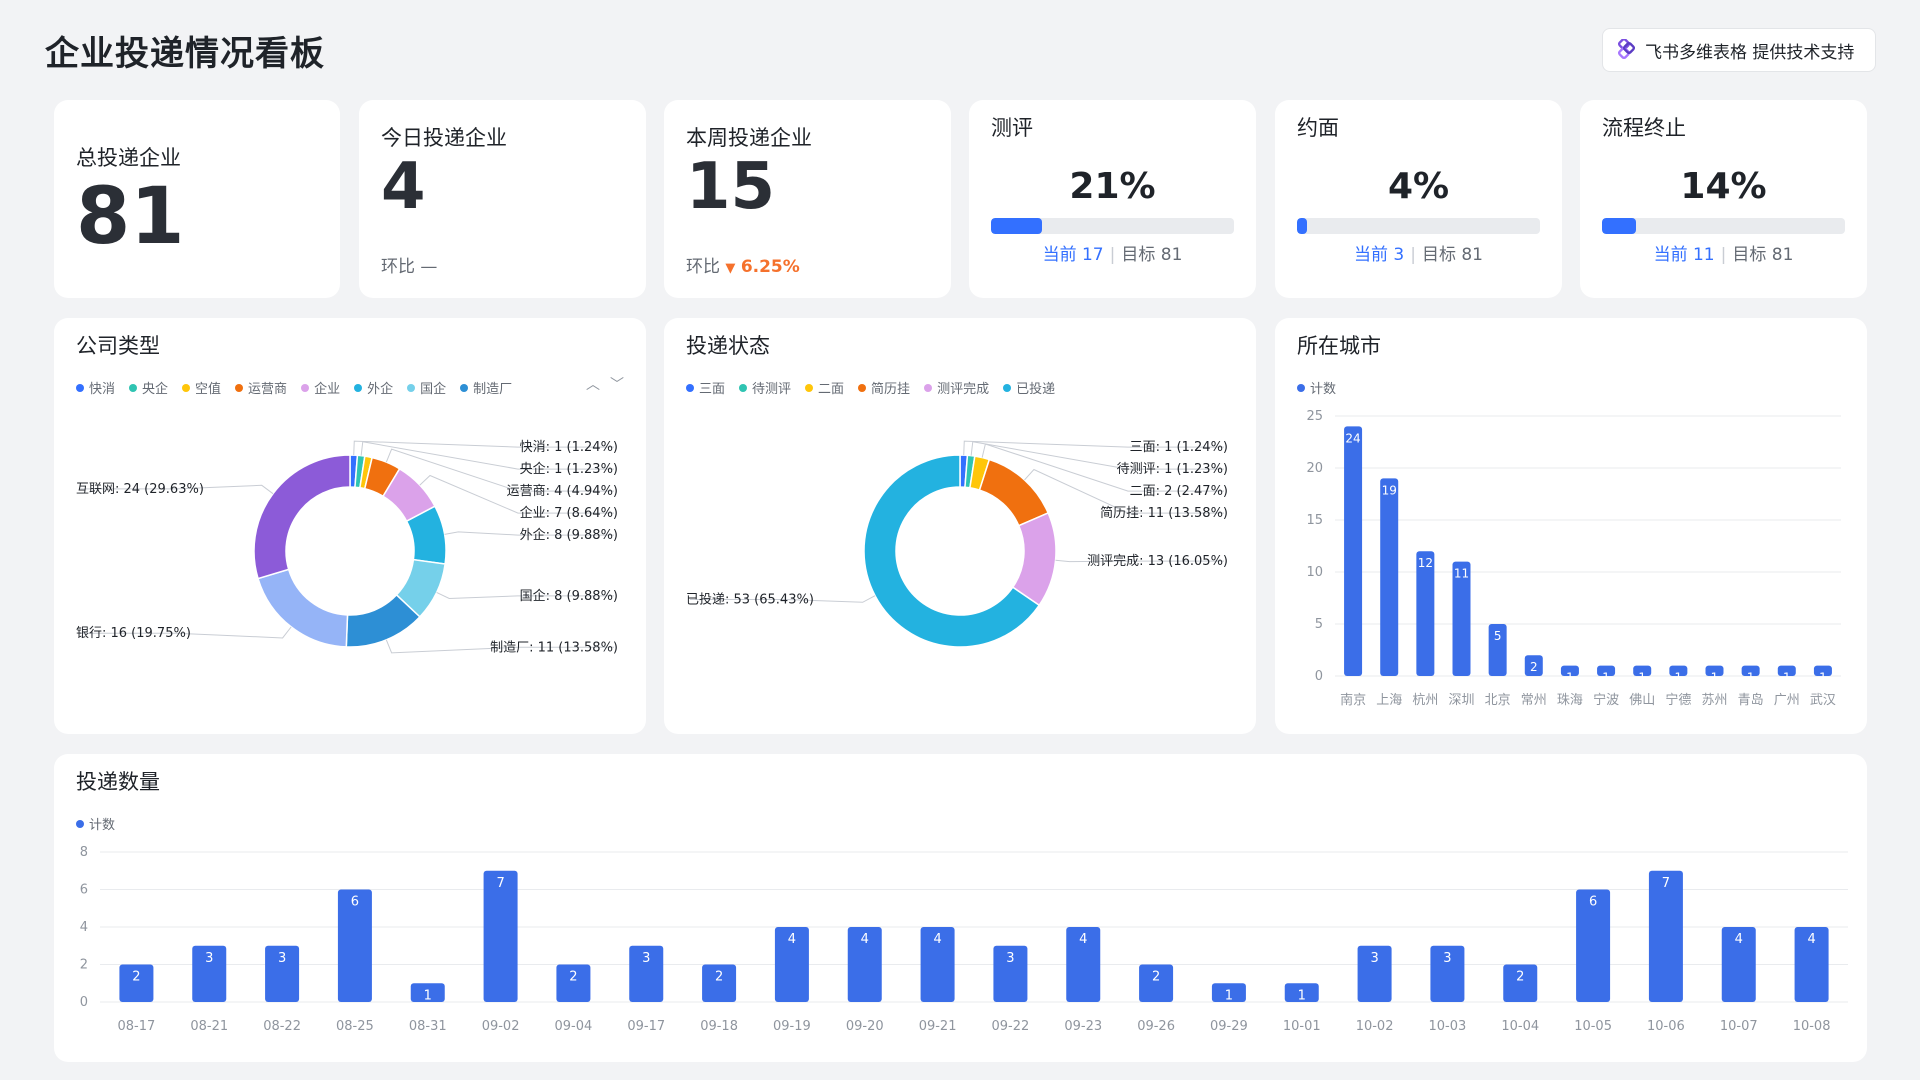 Image resolution: width=1920 pixels, height=1080 pixels. Describe the element at coordinates (569, 447) in the screenshot. I see `pie-data-label: 快消: 1 (1.24%)` at that location.